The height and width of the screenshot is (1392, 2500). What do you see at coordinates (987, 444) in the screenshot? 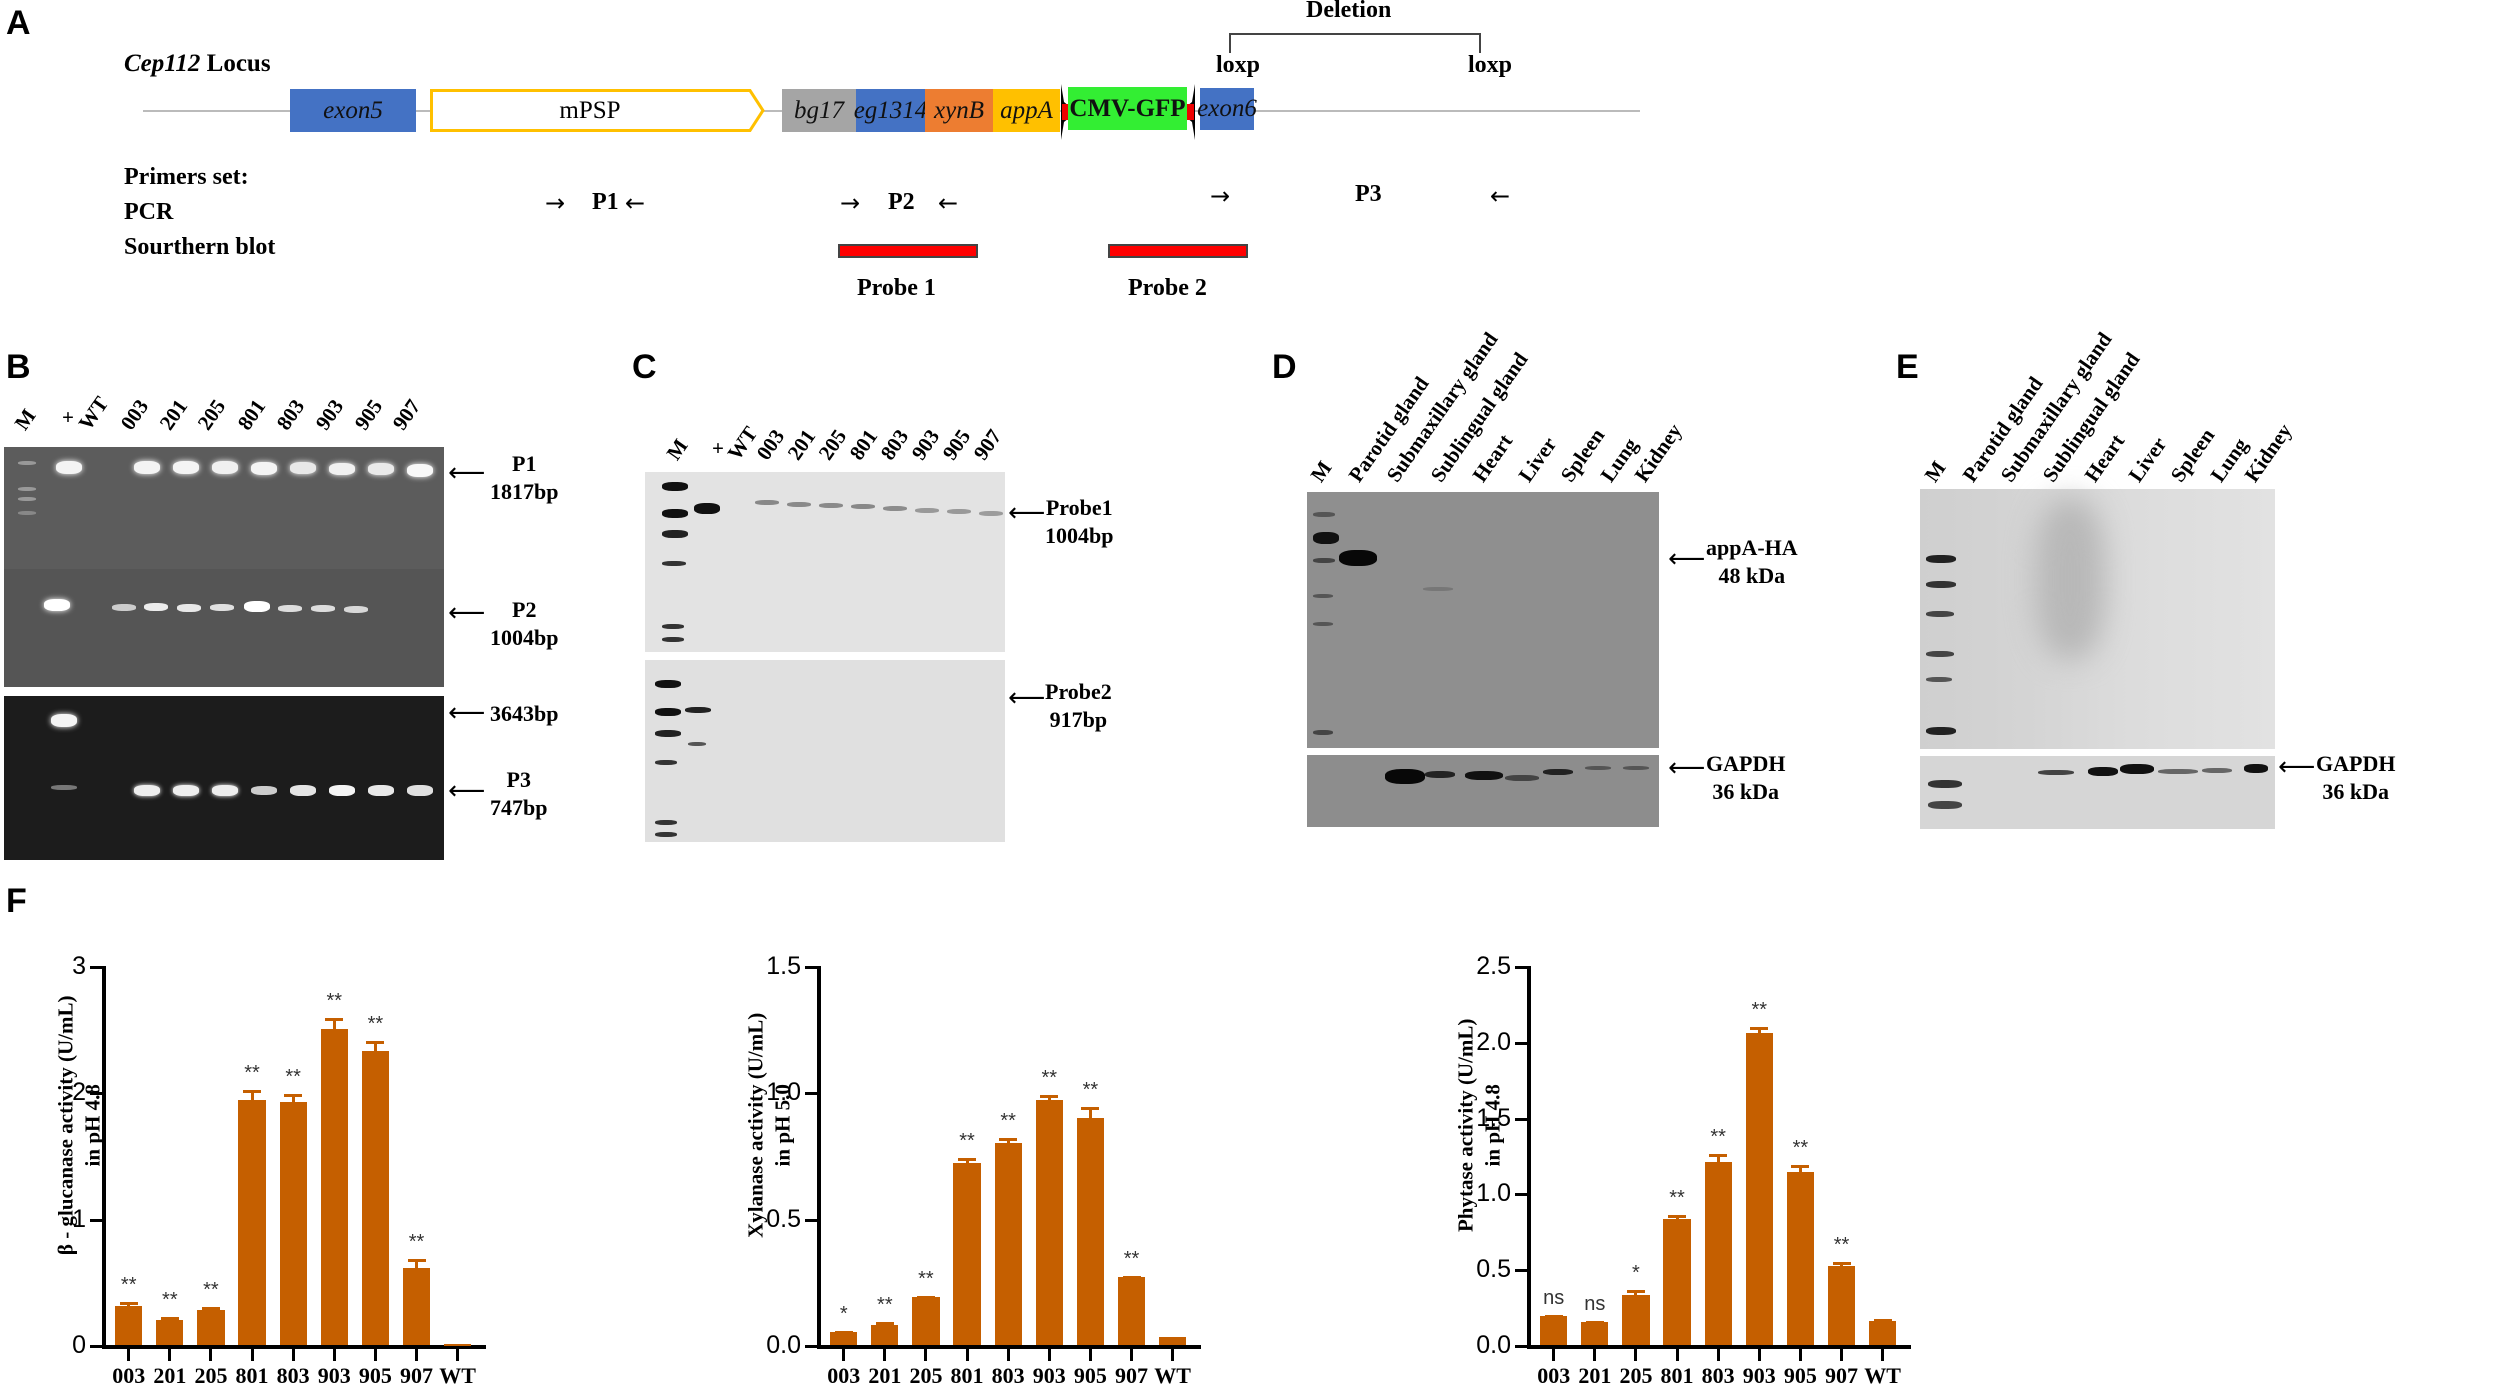
I see `lane-label: 907` at bounding box center [987, 444].